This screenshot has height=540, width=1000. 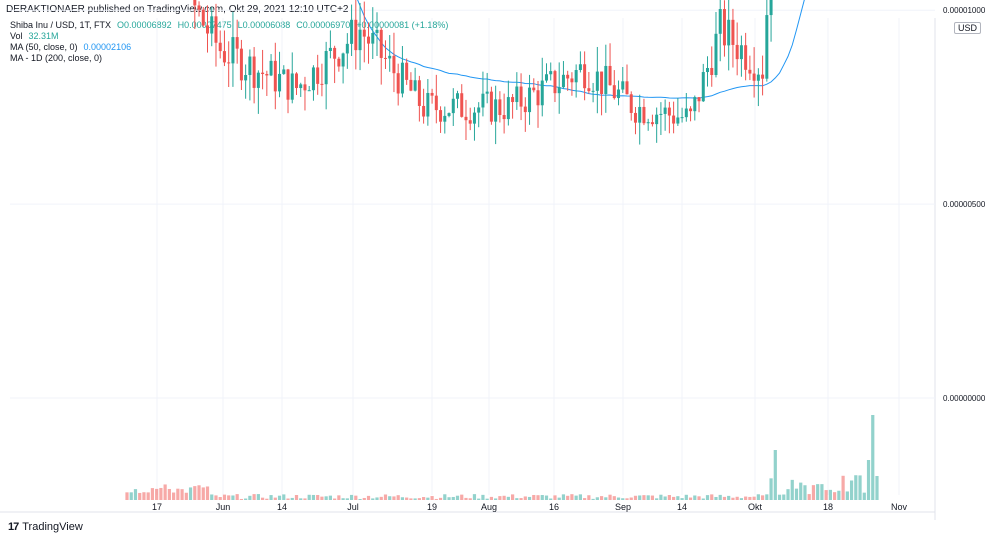 What do you see at coordinates (61, 25) in the screenshot?
I see `legend-symbol: Shiba Inu / USD, 1T, FTX` at bounding box center [61, 25].